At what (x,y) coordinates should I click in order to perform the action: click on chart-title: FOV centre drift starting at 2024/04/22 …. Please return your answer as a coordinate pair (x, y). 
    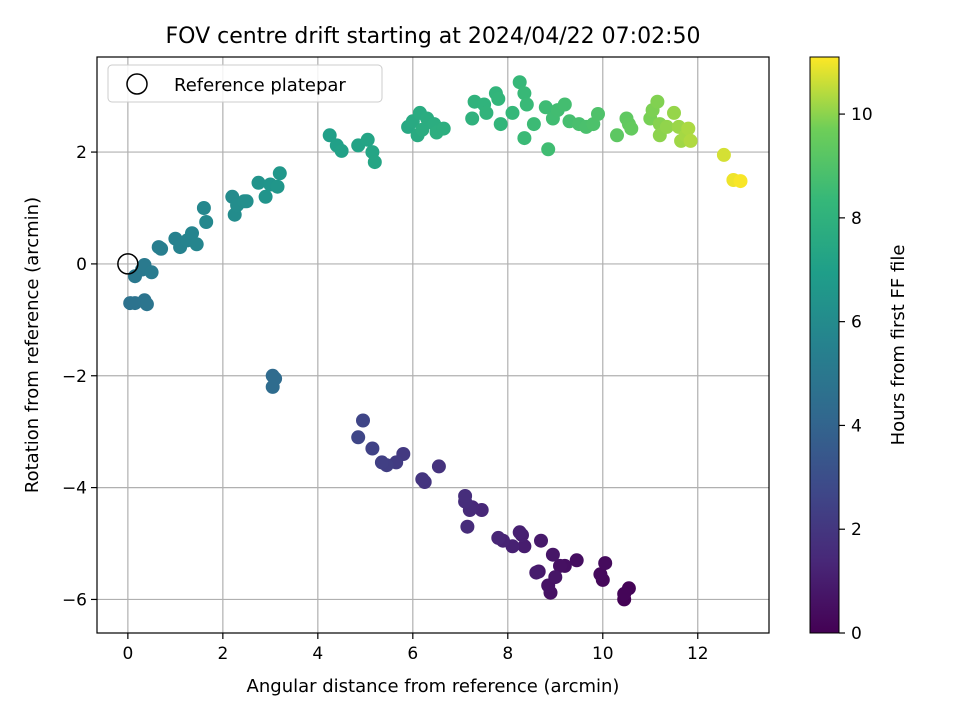
    Looking at the image, I should click on (433, 36).